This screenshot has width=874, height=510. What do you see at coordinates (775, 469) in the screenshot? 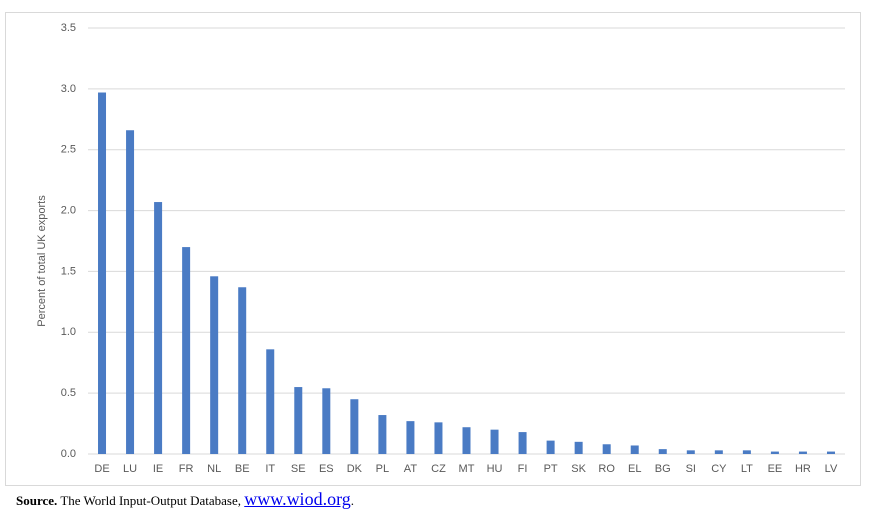
I see `x-tick-label: EE` at bounding box center [775, 469].